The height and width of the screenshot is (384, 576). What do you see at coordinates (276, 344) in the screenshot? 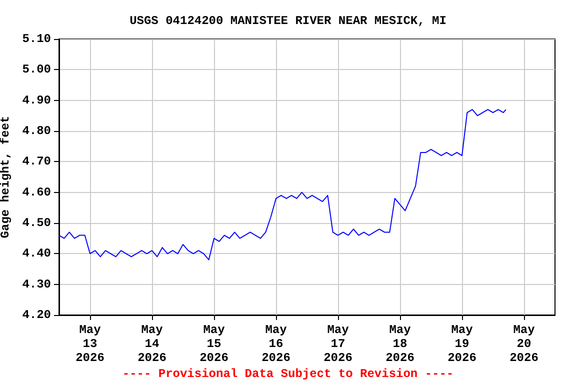
I see `x-tick-label: May 16 2026` at bounding box center [276, 344].